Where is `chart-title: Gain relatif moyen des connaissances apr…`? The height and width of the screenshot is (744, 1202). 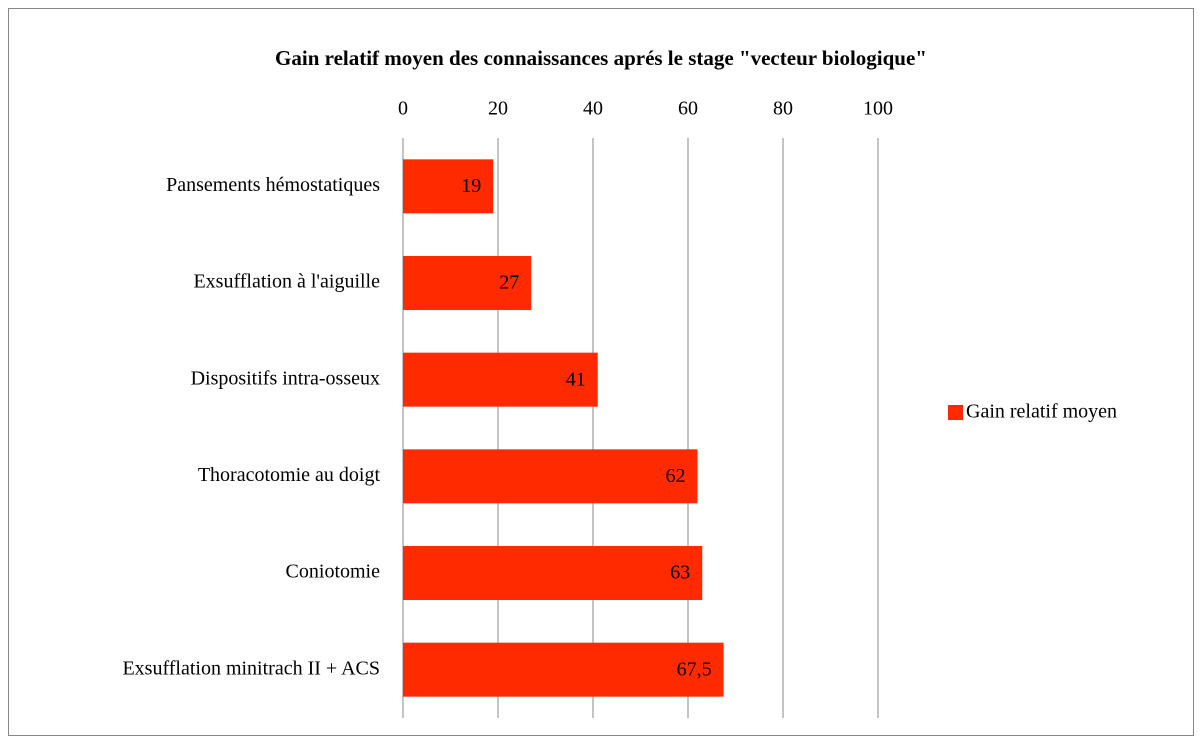 chart-title: Gain relatif moyen des connaissances apr… is located at coordinates (601, 58).